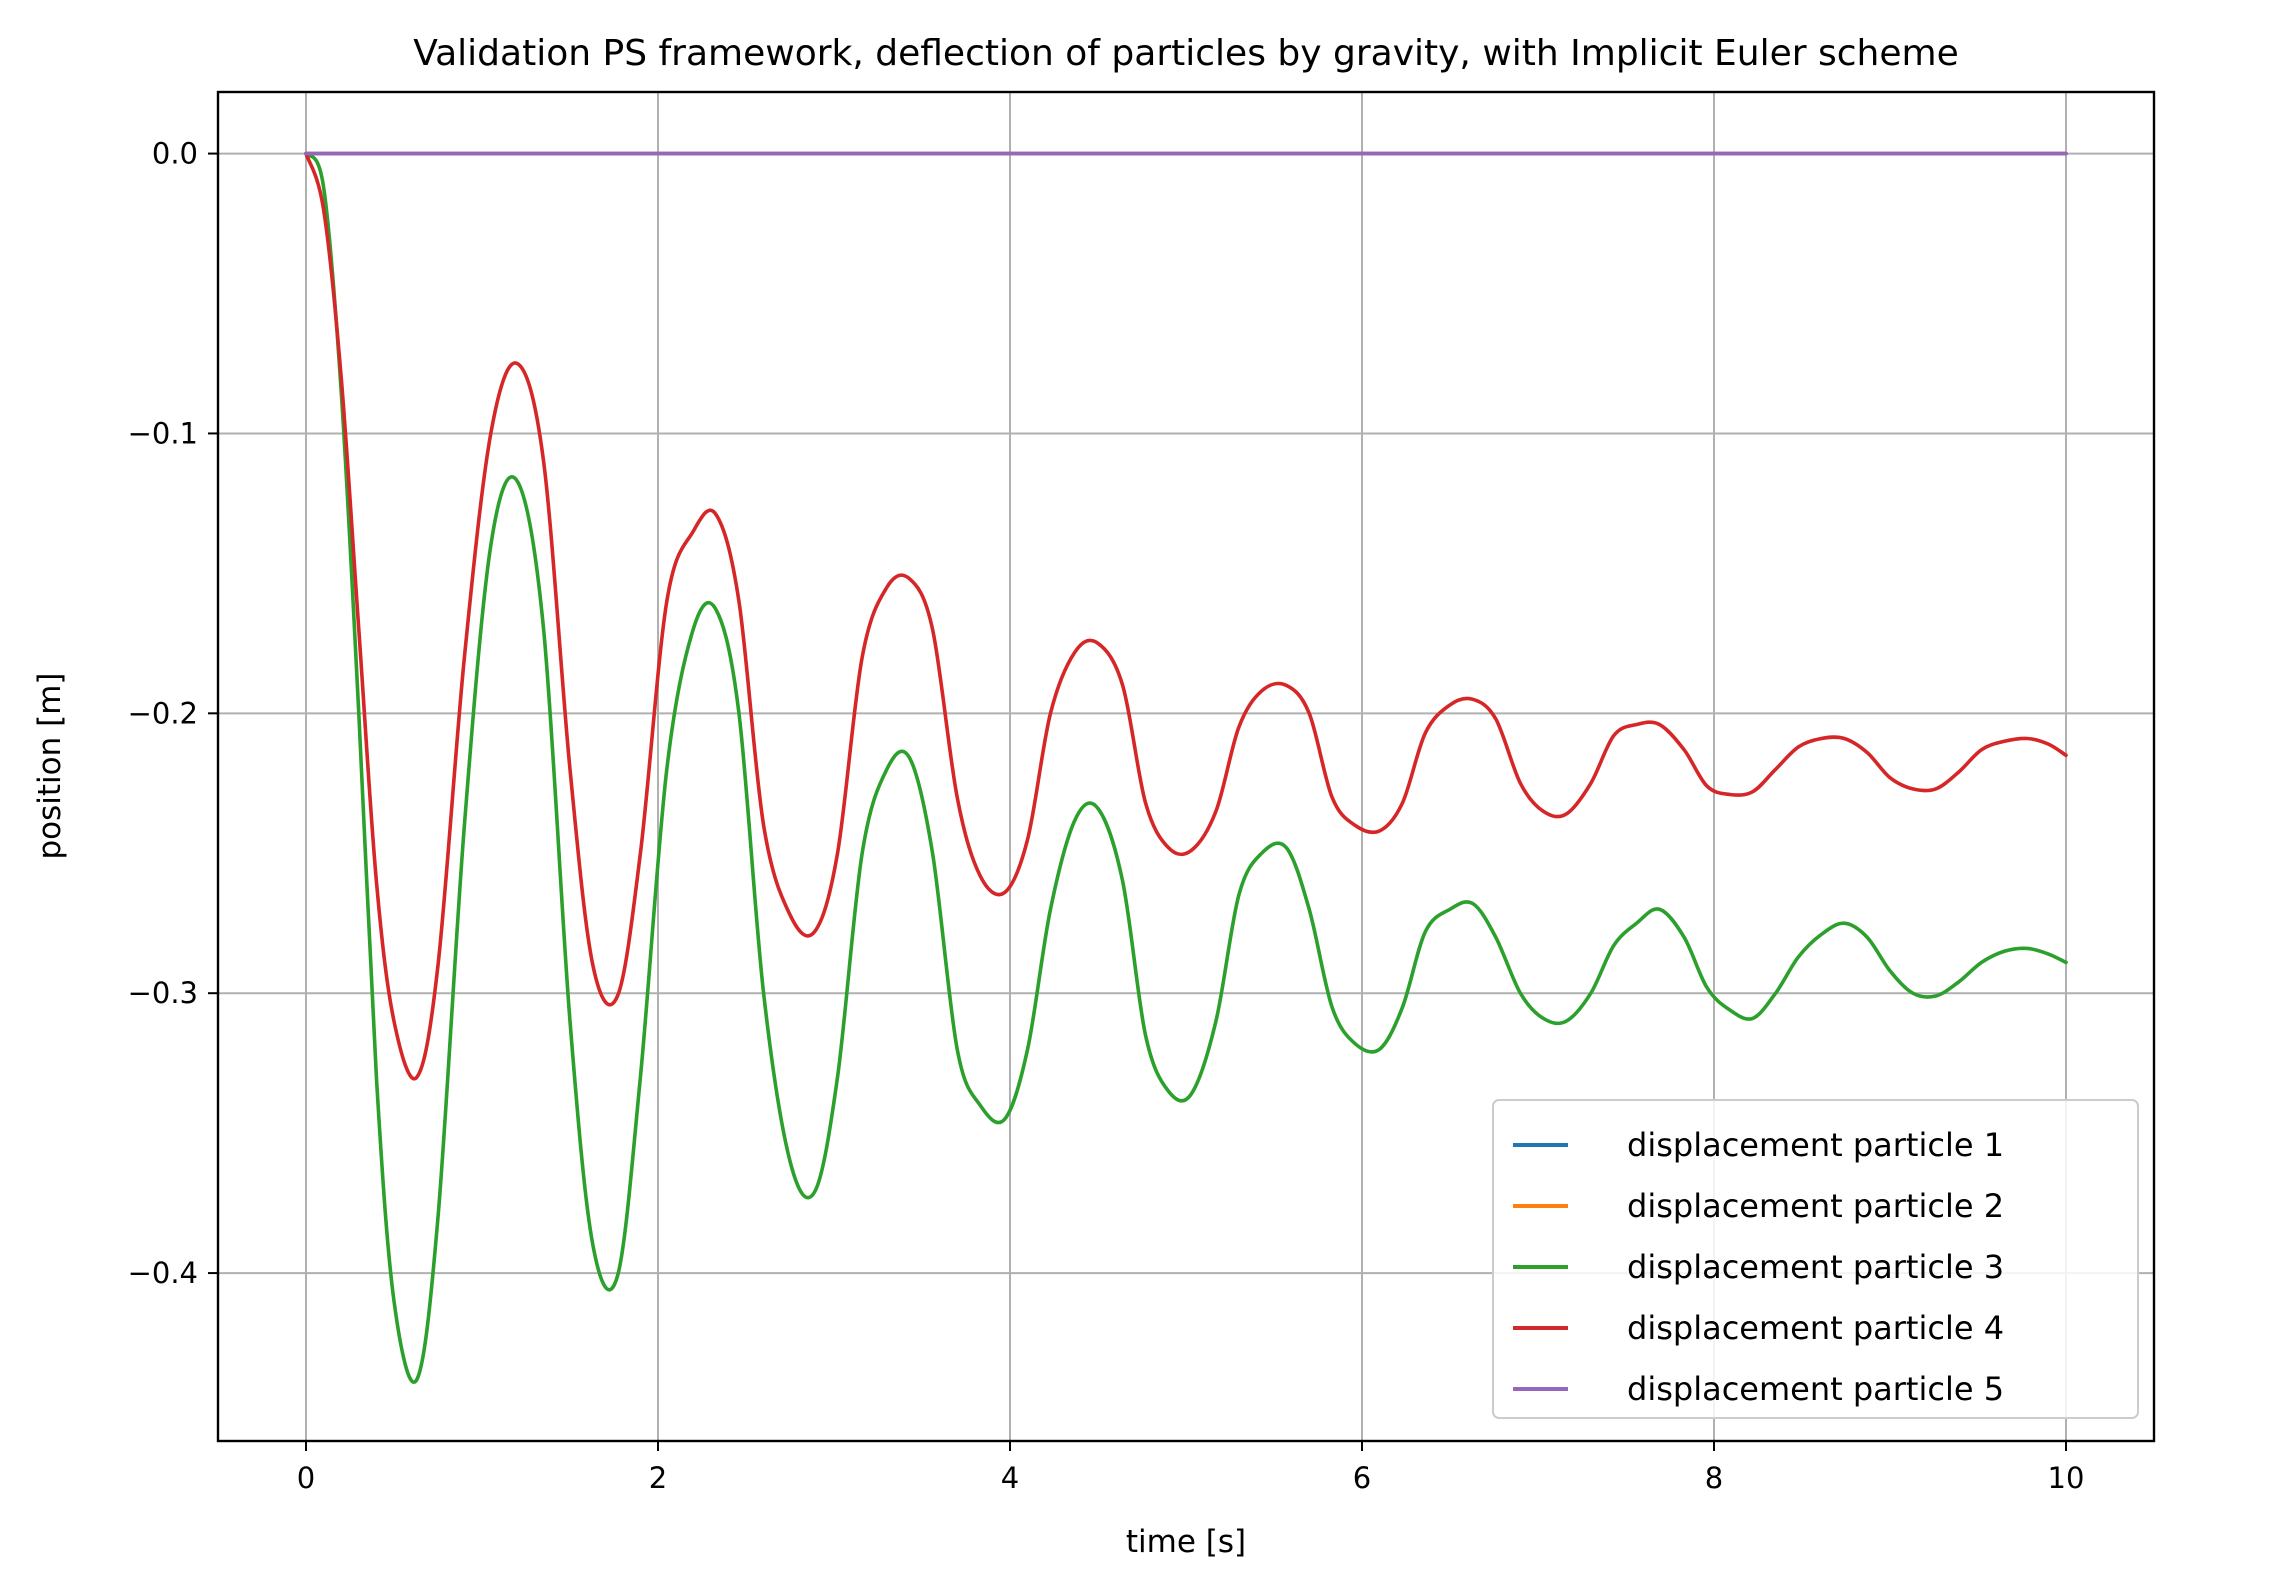 The height and width of the screenshot is (1588, 2286). Describe the element at coordinates (163, 433) in the screenshot. I see `y-tick-label: −0.1` at that location.